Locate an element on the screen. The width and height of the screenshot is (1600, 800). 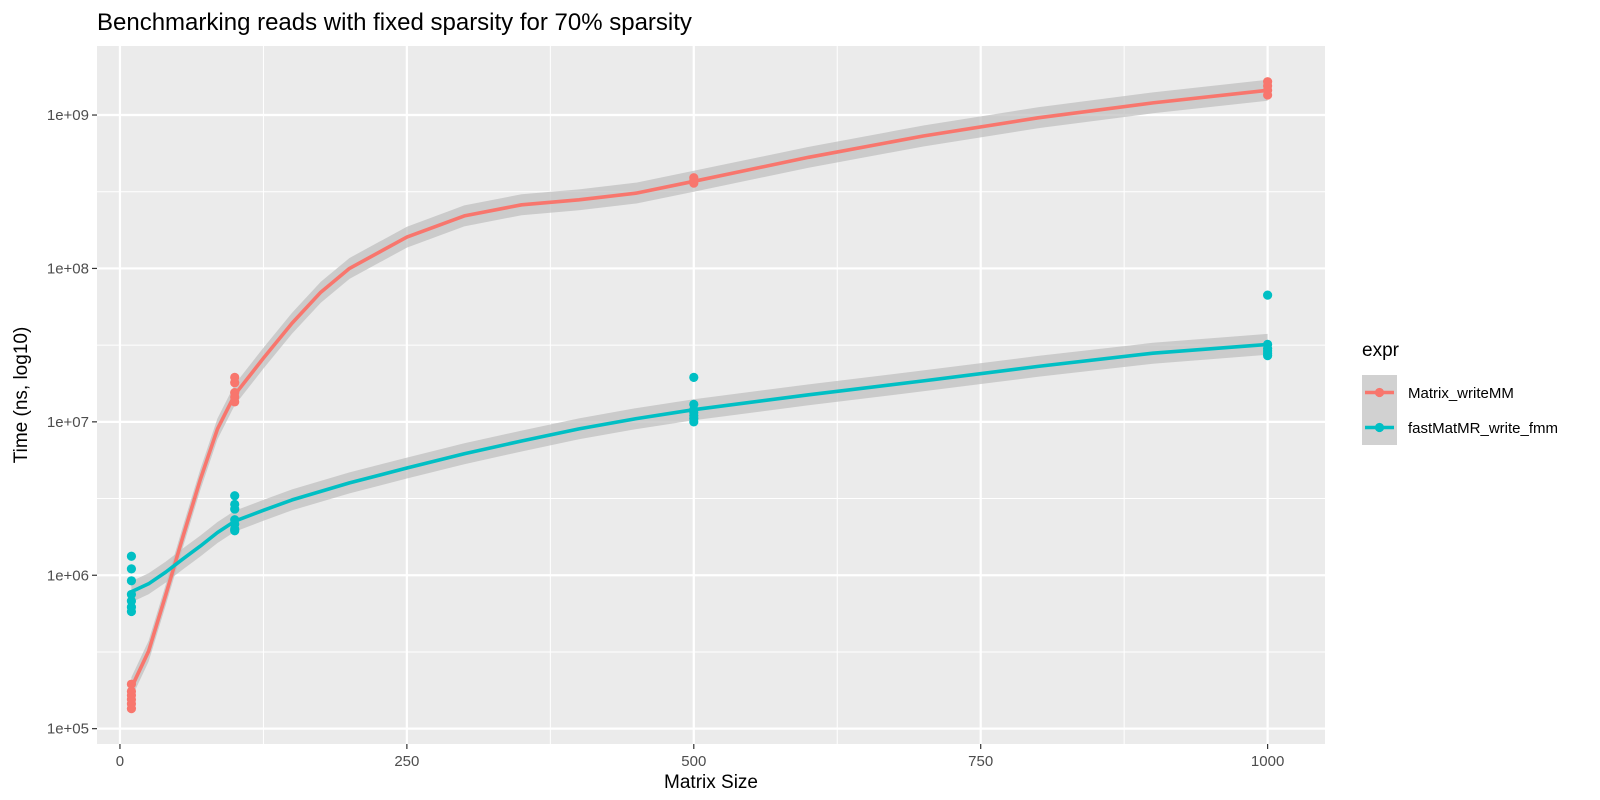
y-tick-label: 1e+05 is located at coordinates (68, 729).